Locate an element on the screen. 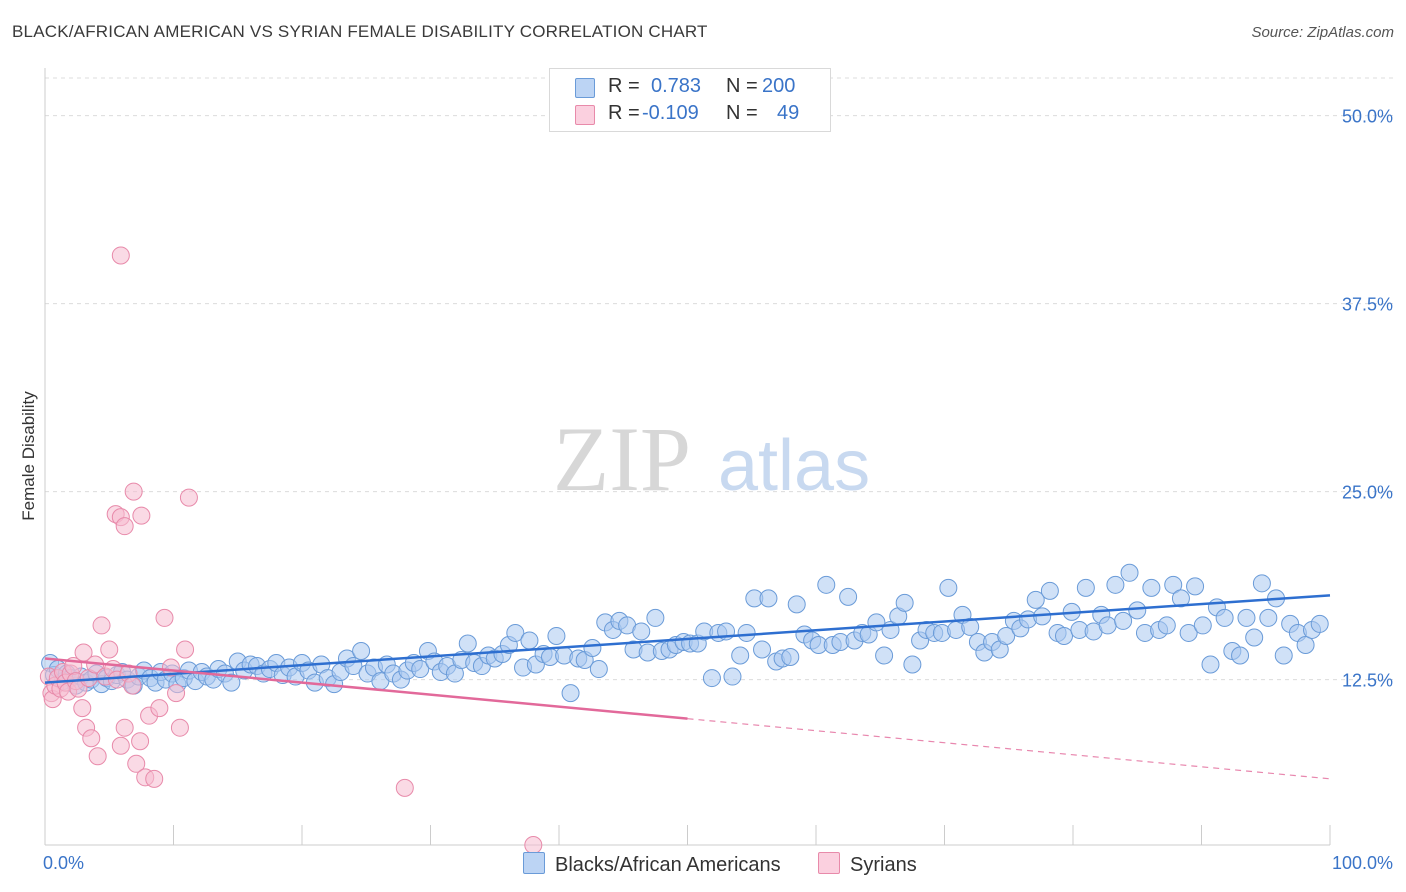 The image size is (1406, 892). watermark-atlas: atlas is located at coordinates (794, 466).